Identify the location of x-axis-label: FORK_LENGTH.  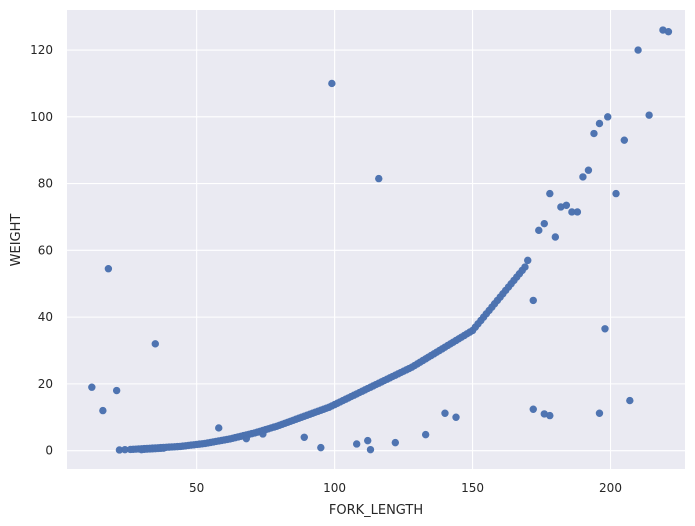
(376, 510).